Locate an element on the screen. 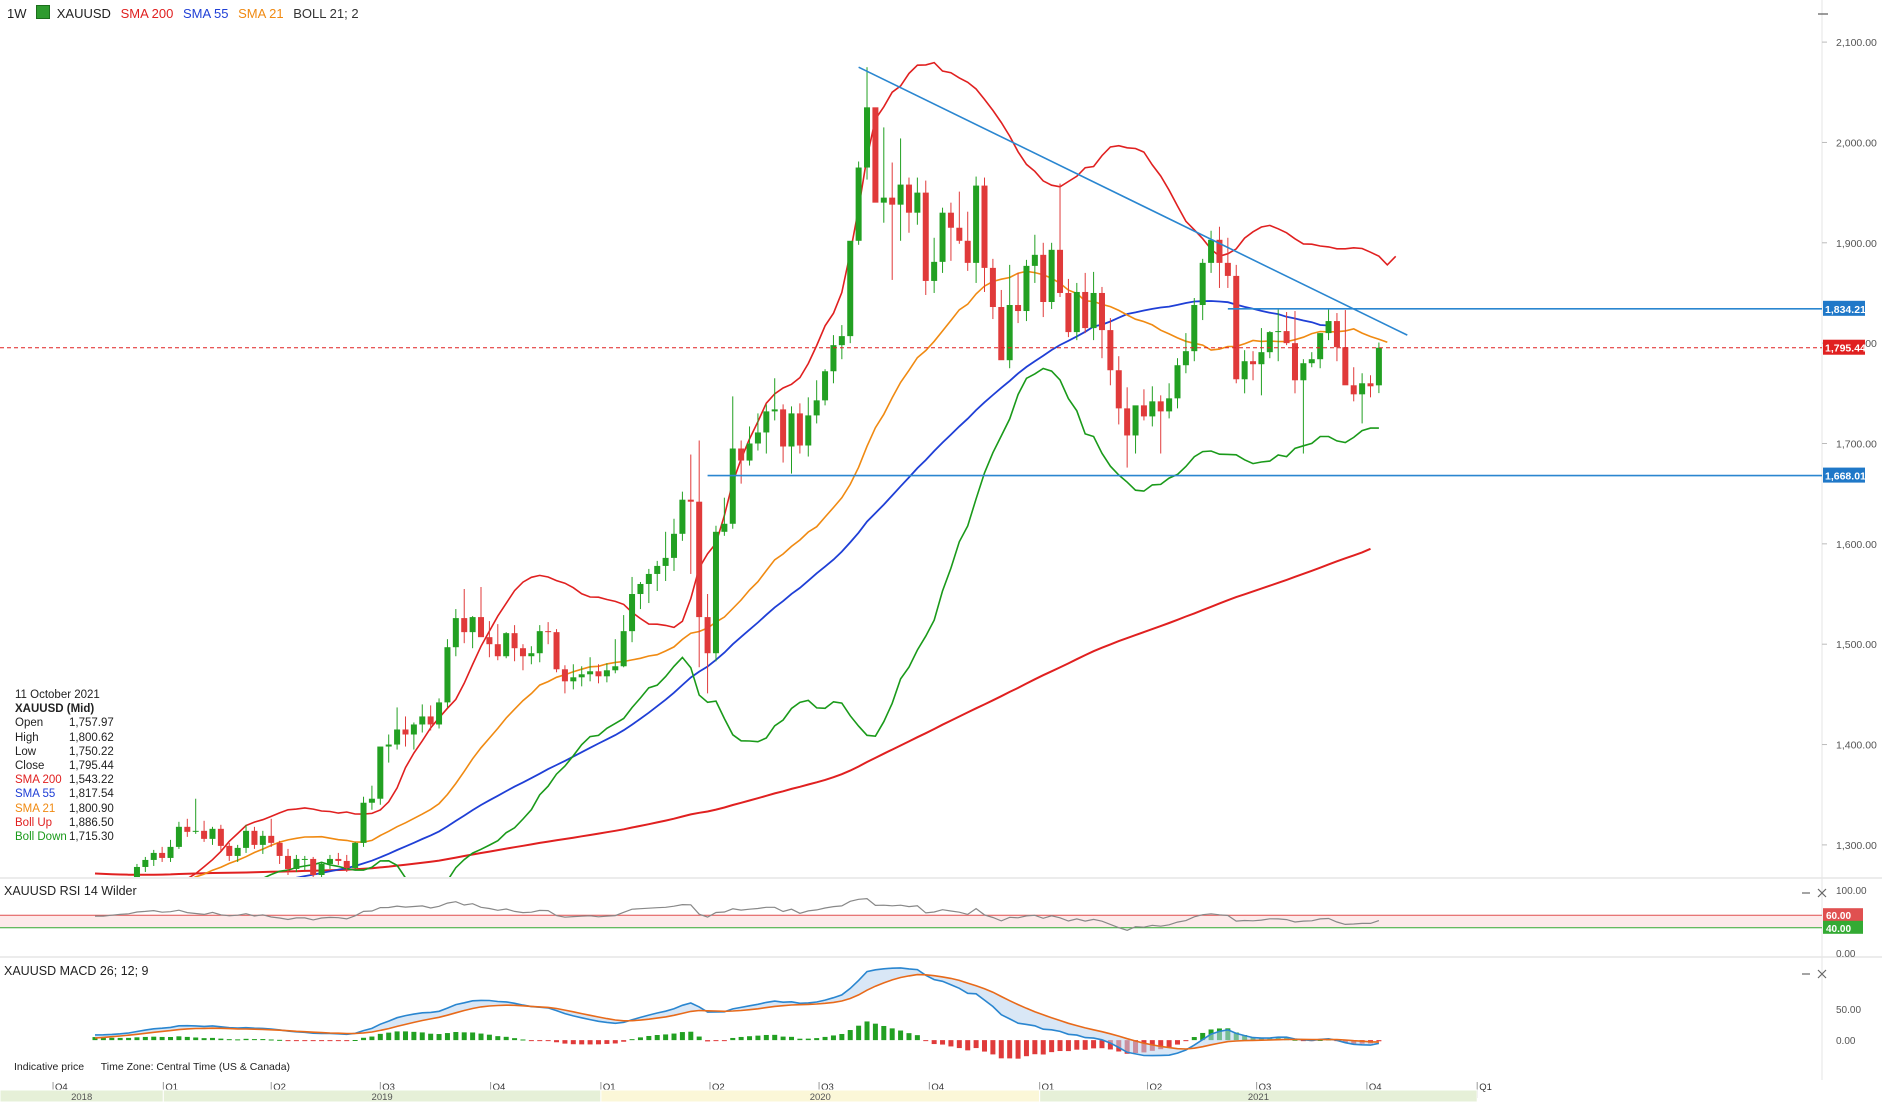  indicator-sma21-label: SMA 21 is located at coordinates (261, 13).